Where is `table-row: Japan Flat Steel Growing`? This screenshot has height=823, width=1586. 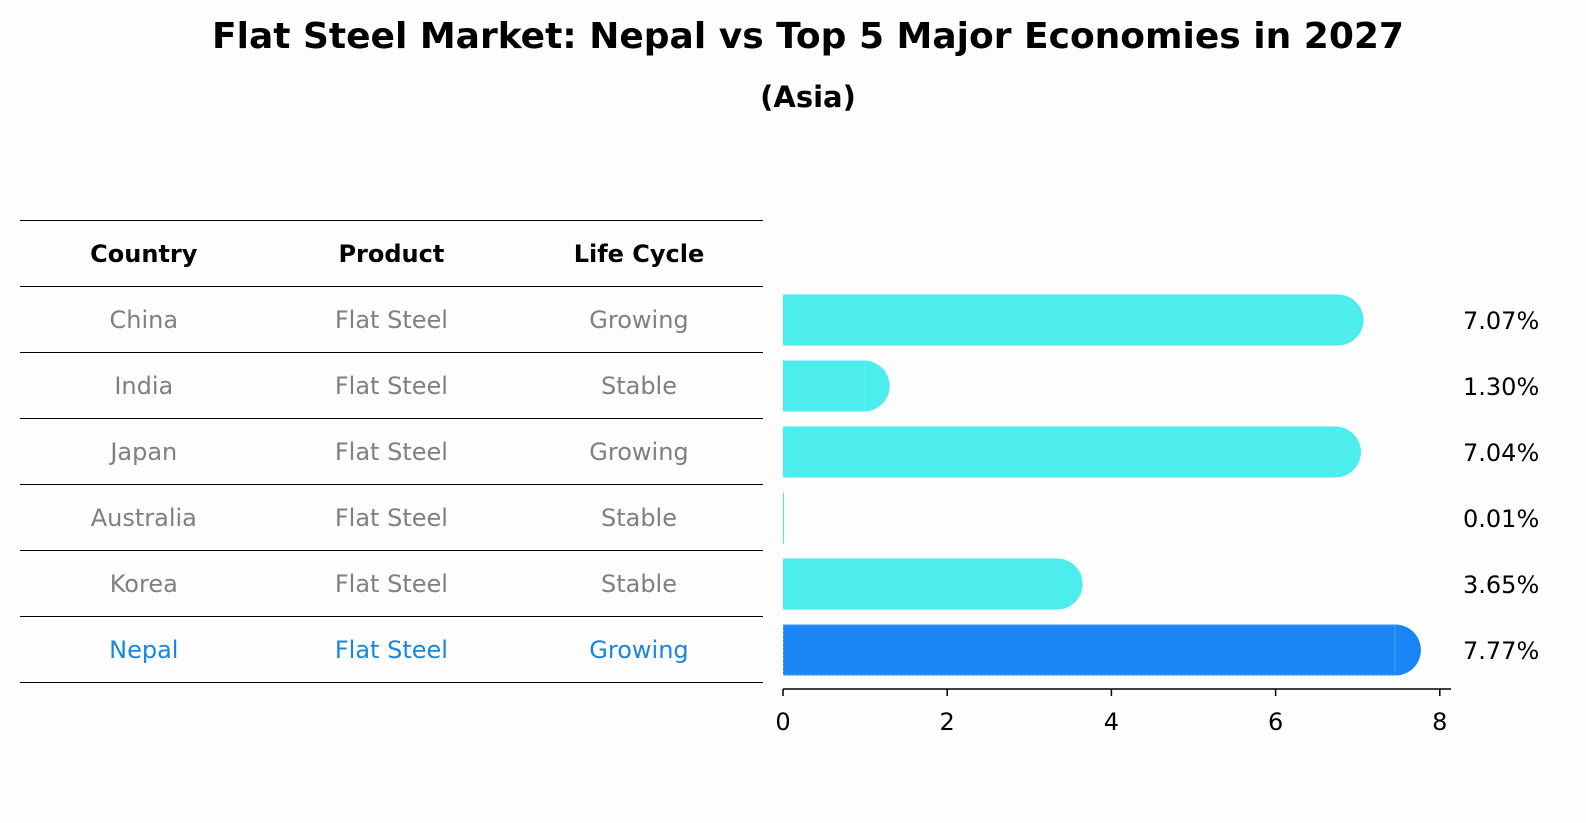
table-row: Japan Flat Steel Growing is located at coordinates (391, 451).